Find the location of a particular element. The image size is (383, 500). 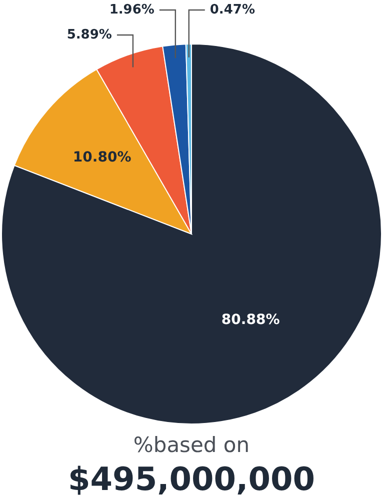

data-label: 10.80% is located at coordinates (102, 157).